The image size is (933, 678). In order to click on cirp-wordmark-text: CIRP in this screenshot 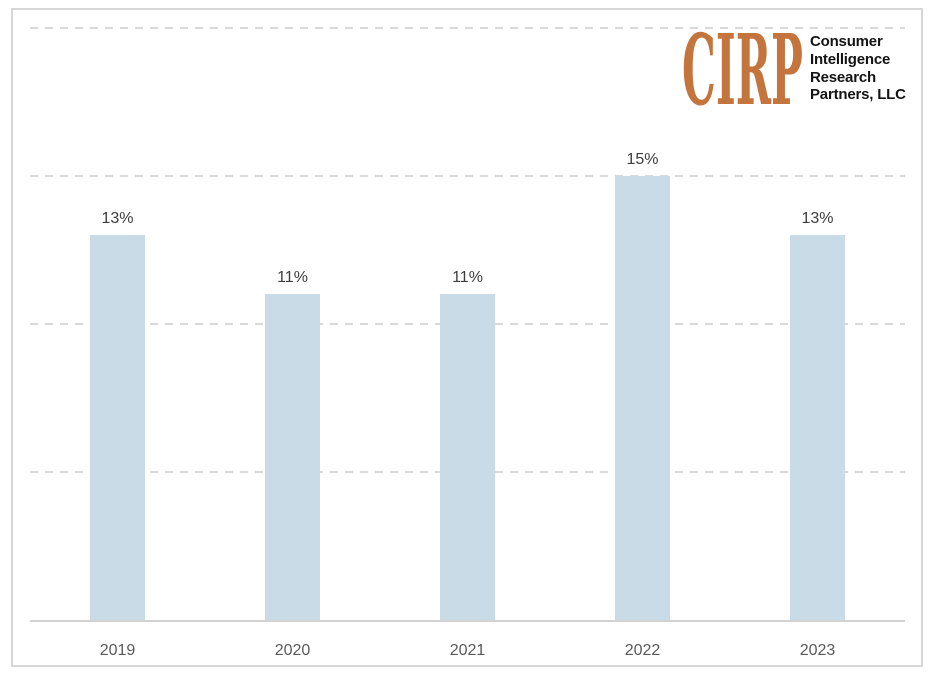, I will do `click(742, 72)`.